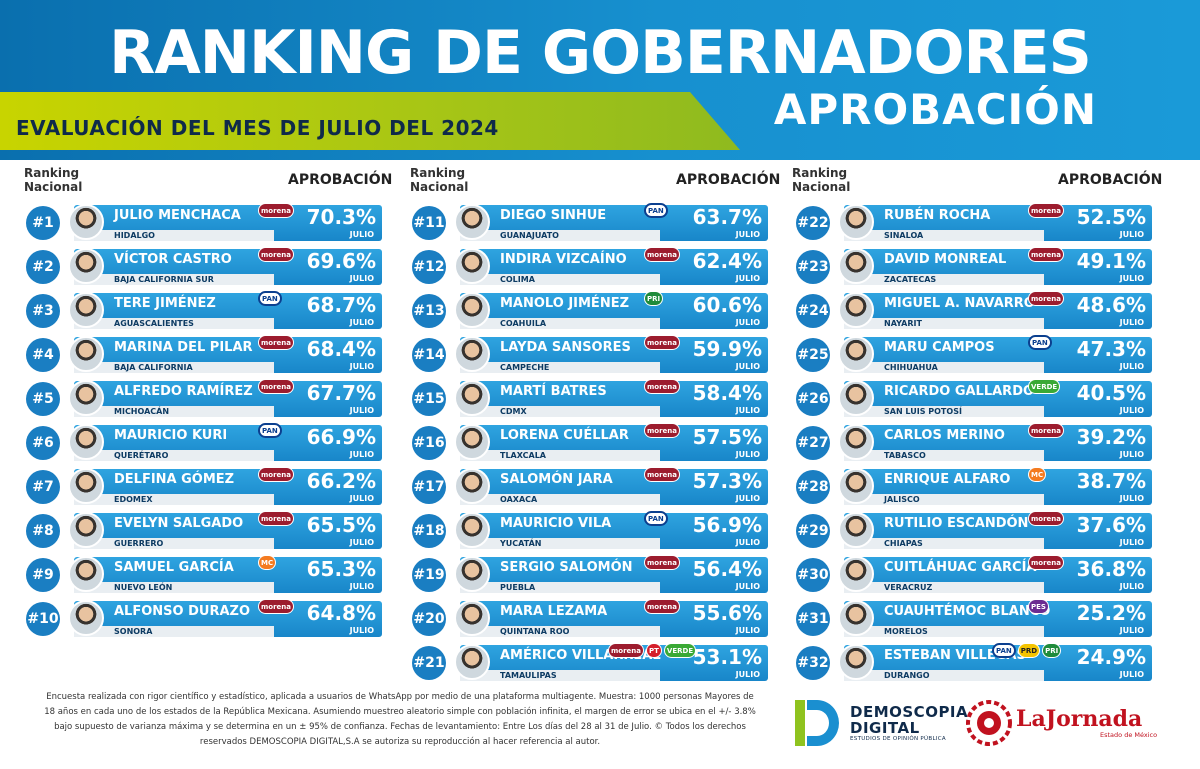 This screenshot has height=769, width=1200. I want to click on ranking-header-col1: Ranking Nacional, so click(53, 180).